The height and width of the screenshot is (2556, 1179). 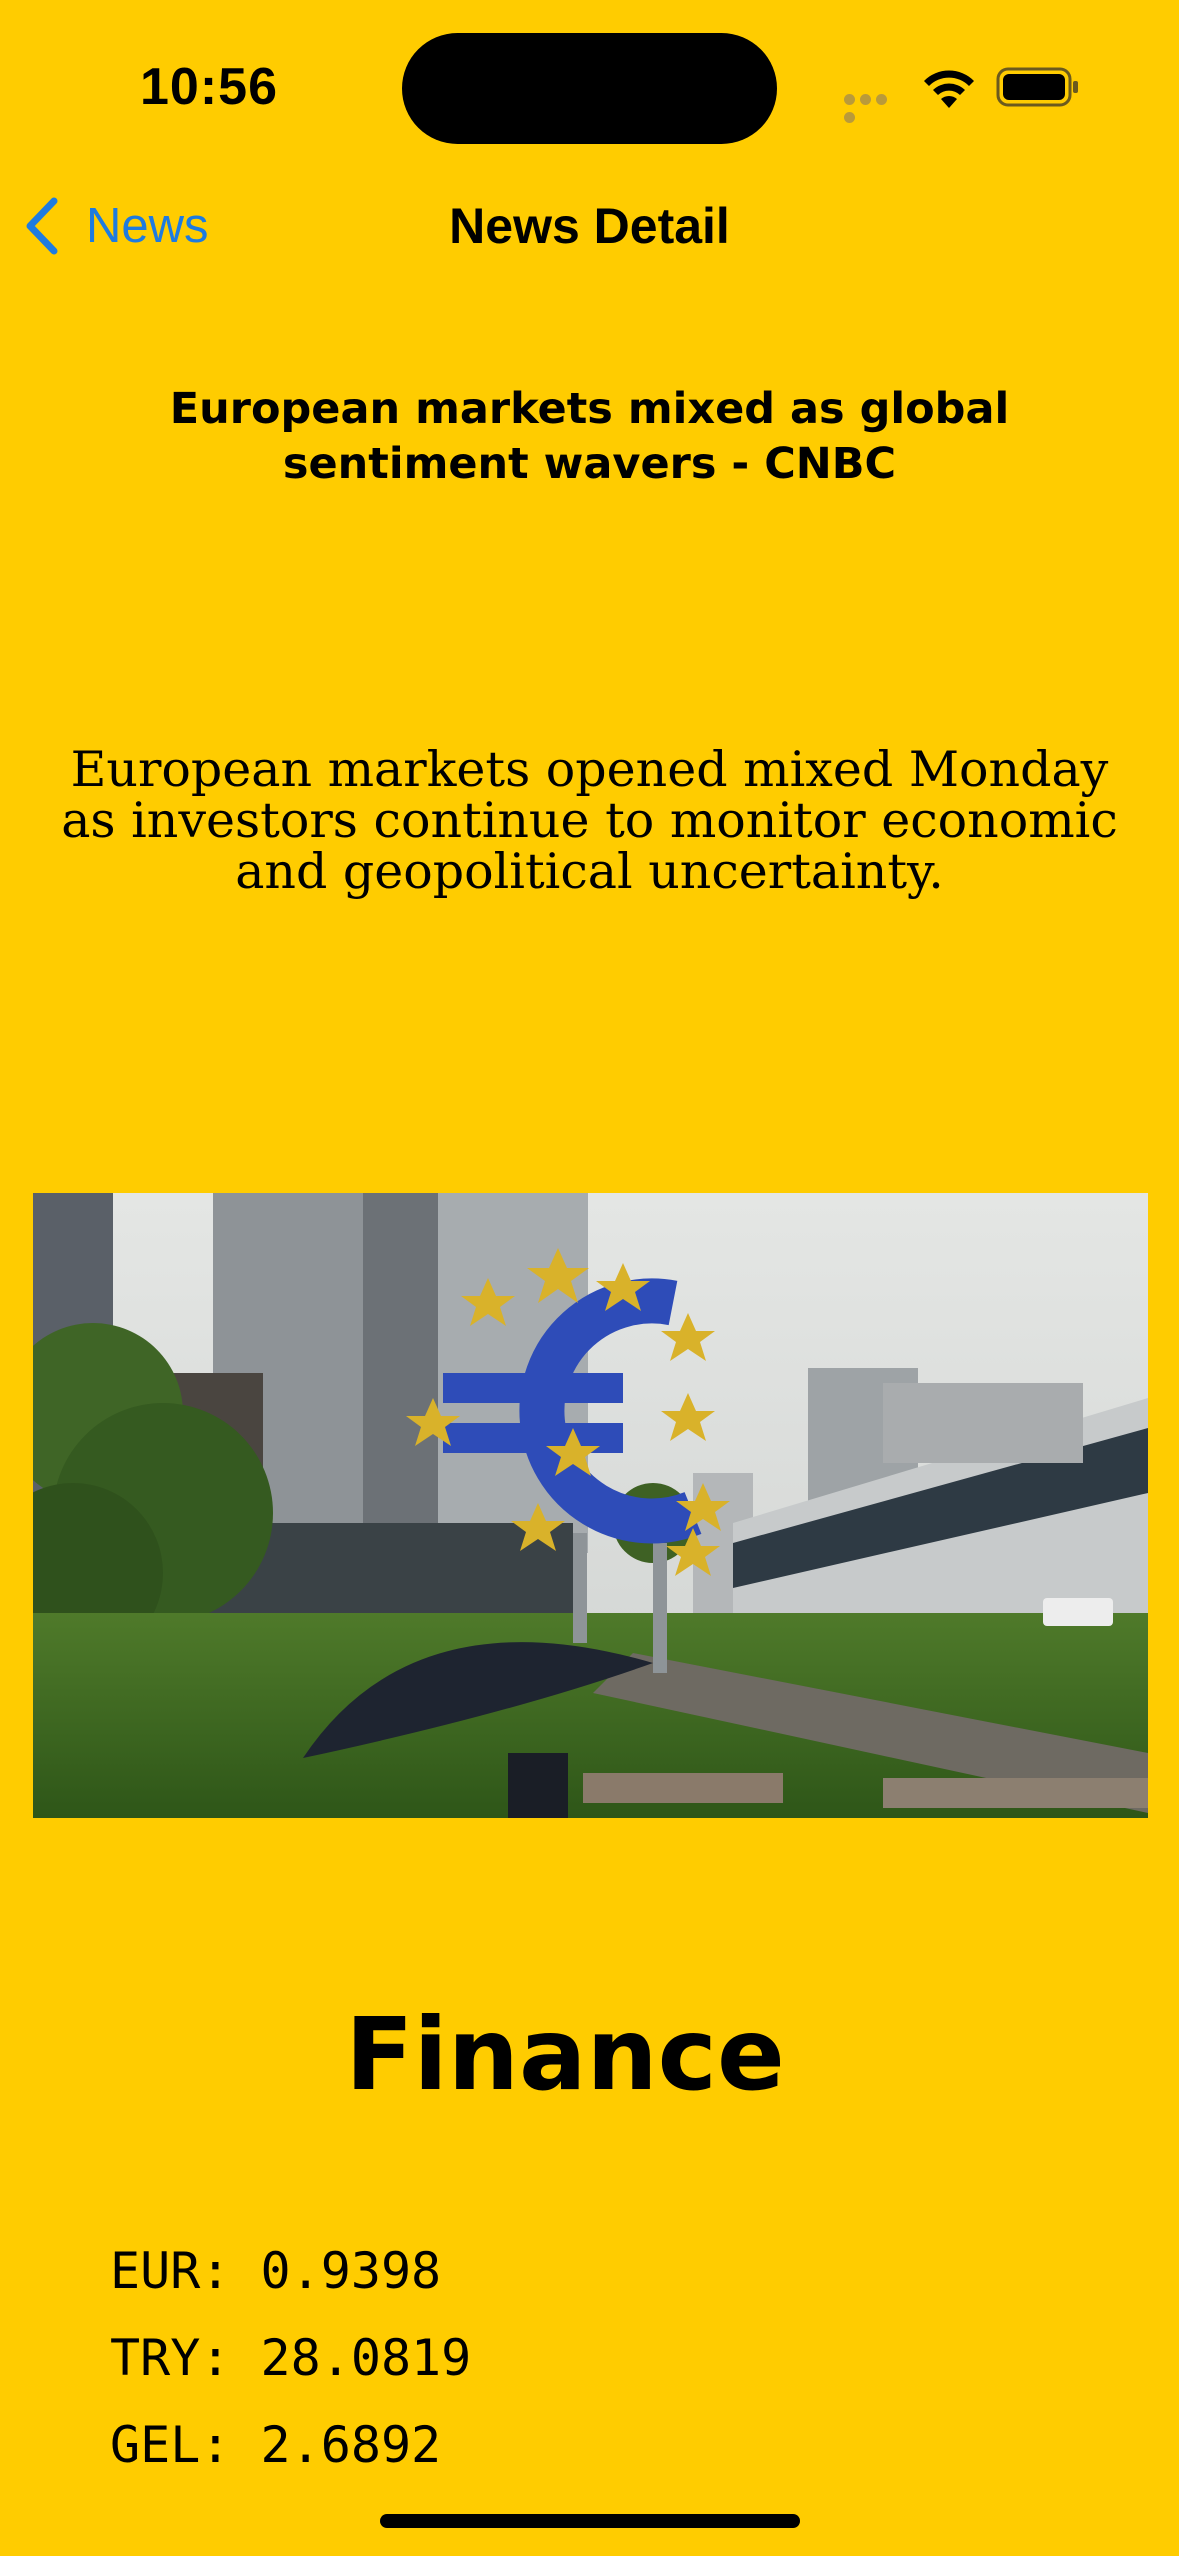 I want to click on back-button-label: News, so click(x=147, y=226).